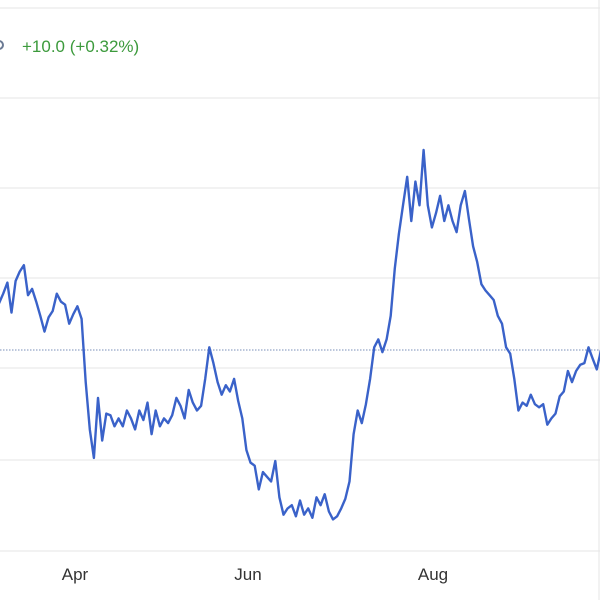 The height and width of the screenshot is (600, 600). Describe the element at coordinates (433, 574) in the screenshot. I see `x-tick-label-aug: Aug` at that location.